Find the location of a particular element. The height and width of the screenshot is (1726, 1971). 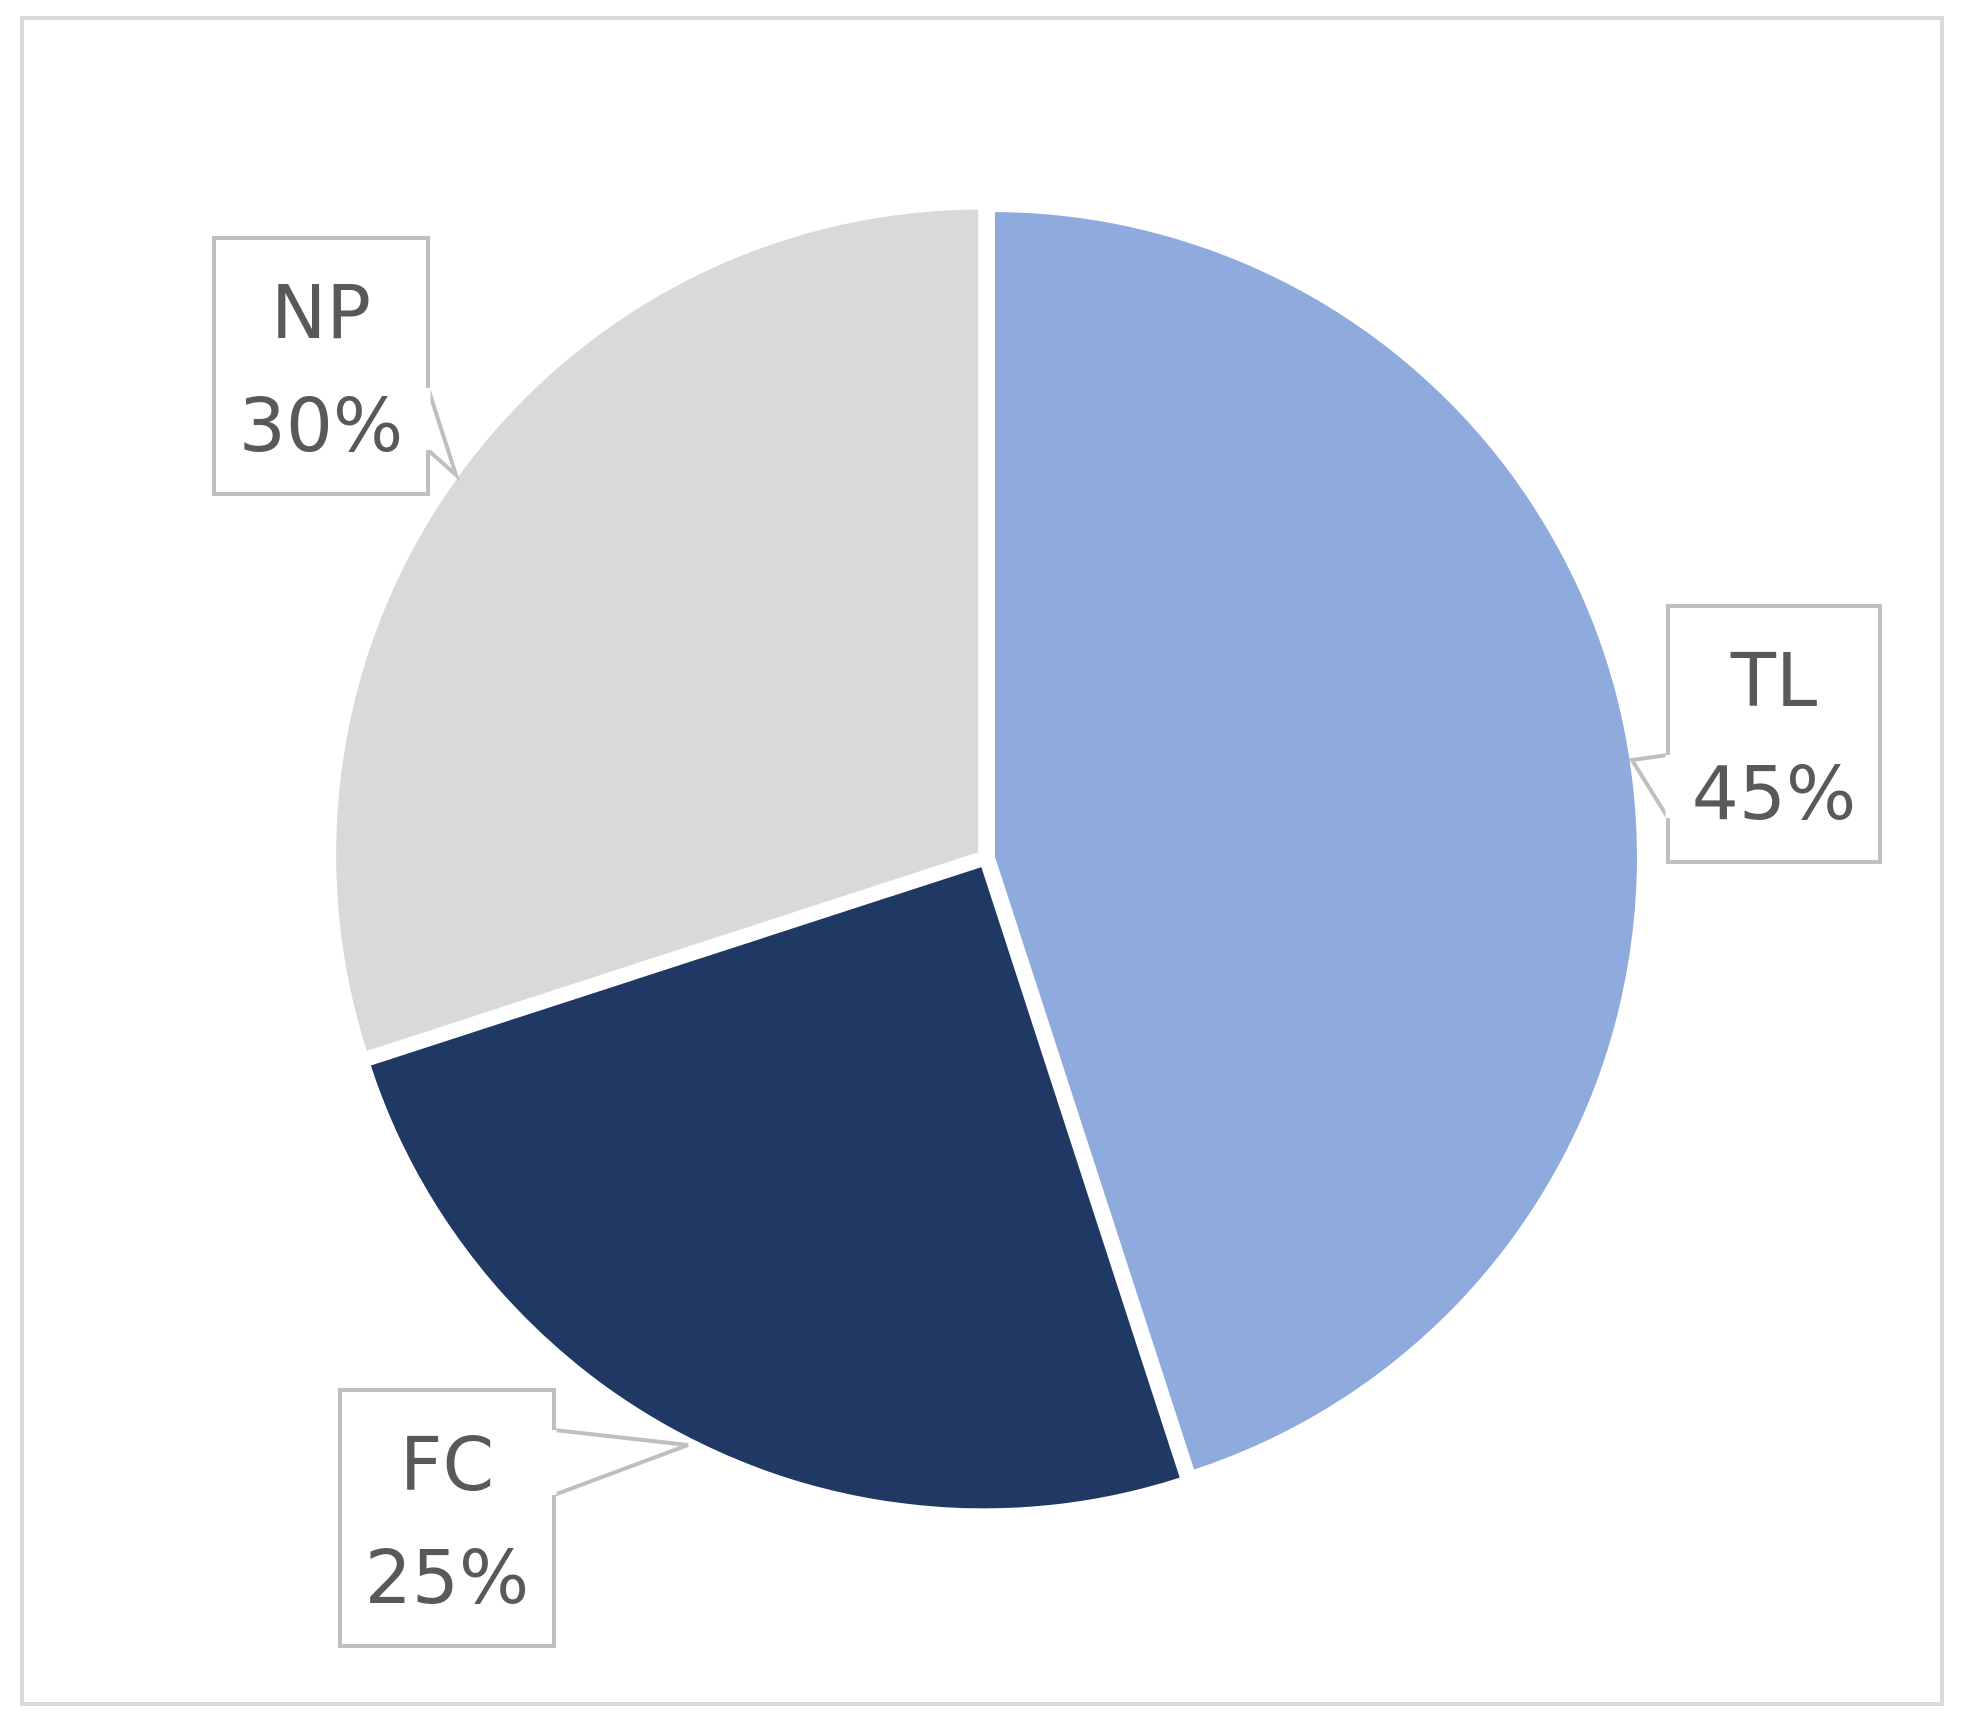

slice-percent-label: 45% is located at coordinates (1774, 794).